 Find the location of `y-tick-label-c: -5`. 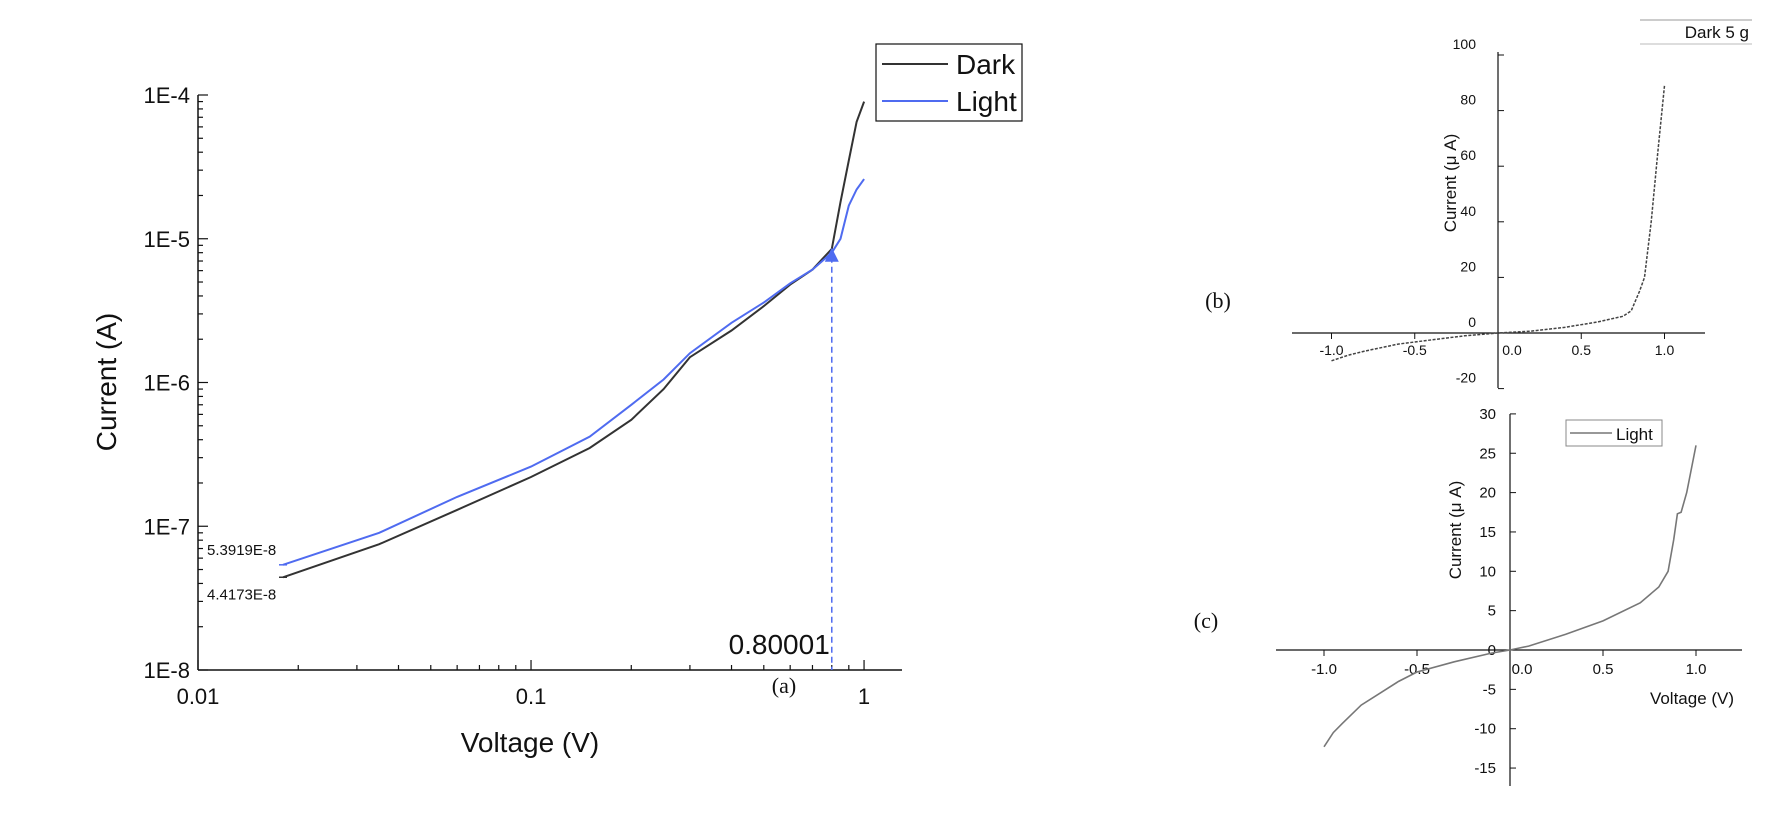

y-tick-label-c: -5 is located at coordinates (1489, 689).